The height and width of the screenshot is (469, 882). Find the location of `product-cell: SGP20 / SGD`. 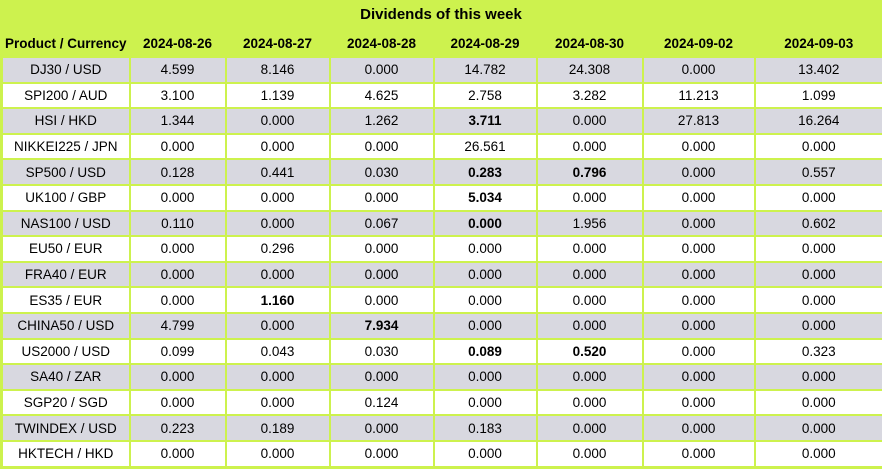

product-cell: SGP20 / SGD is located at coordinates (65, 402).